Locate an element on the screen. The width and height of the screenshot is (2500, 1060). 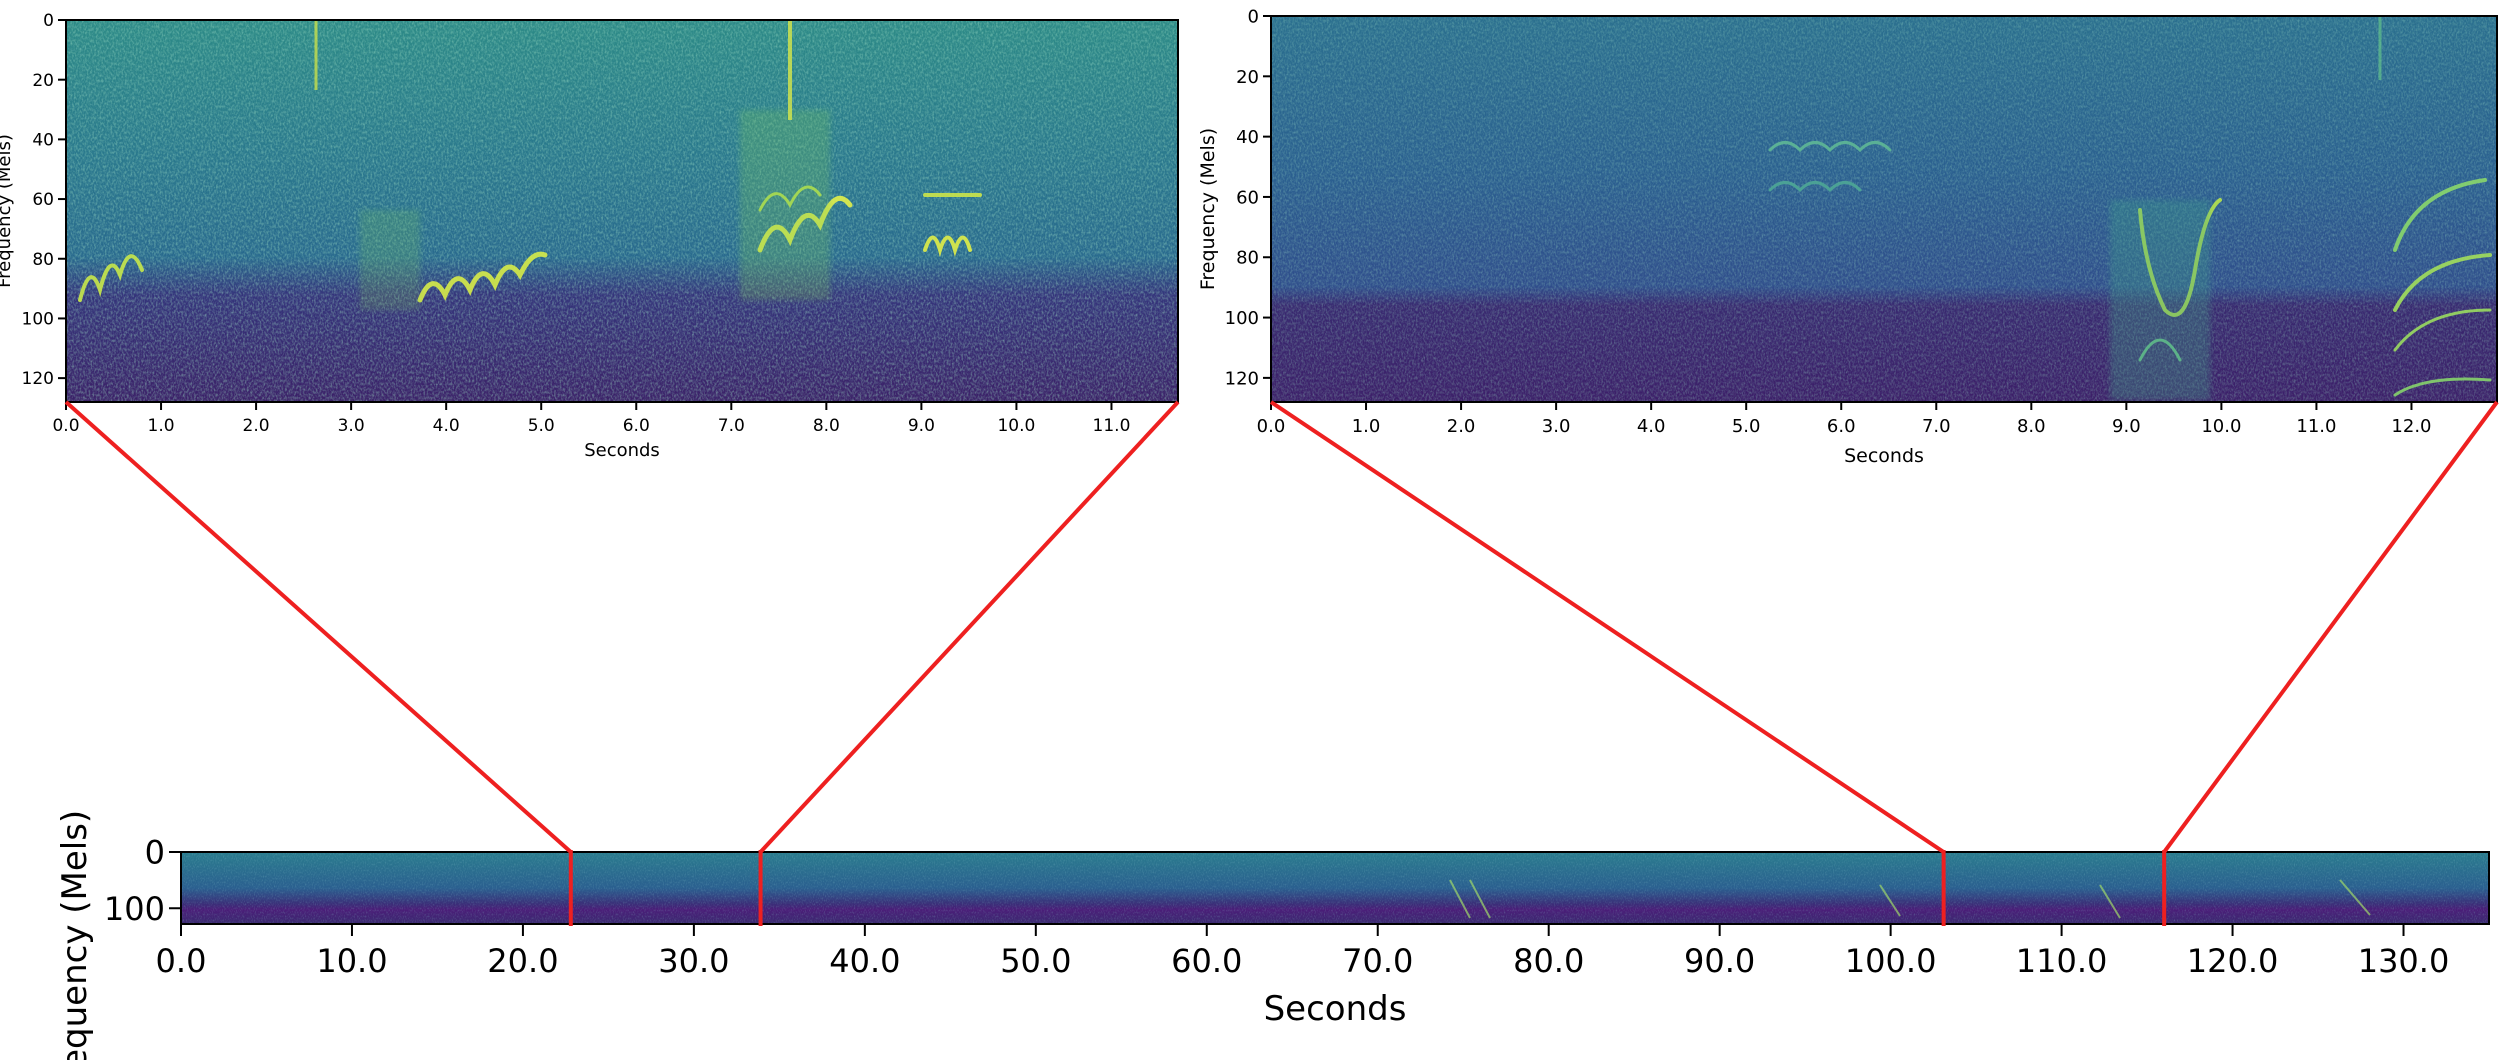
x-tick-label: 50.0 is located at coordinates (1035, 961).